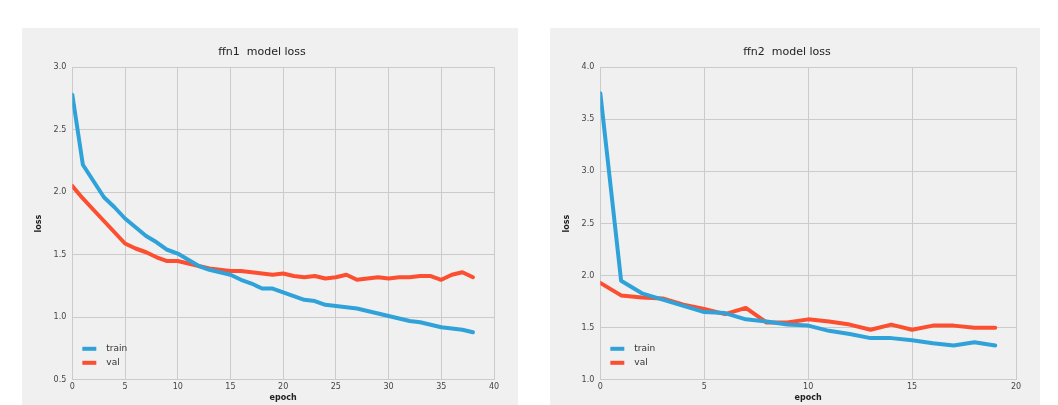  What do you see at coordinates (60, 379) in the screenshot?
I see `y-tick-label: 0.5` at bounding box center [60, 379].